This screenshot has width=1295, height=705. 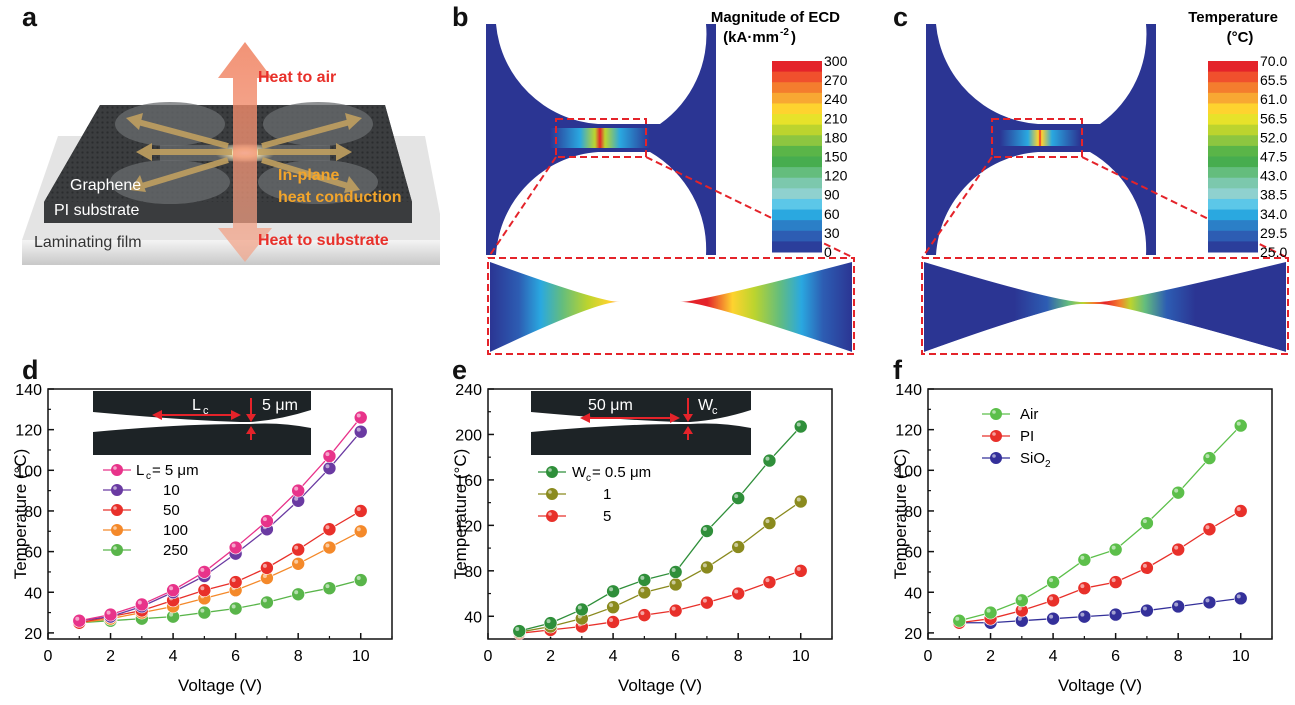 What do you see at coordinates (1273, 252) in the screenshot?
I see `temperature-colorbar-tick-label: 25.0` at bounding box center [1273, 252].